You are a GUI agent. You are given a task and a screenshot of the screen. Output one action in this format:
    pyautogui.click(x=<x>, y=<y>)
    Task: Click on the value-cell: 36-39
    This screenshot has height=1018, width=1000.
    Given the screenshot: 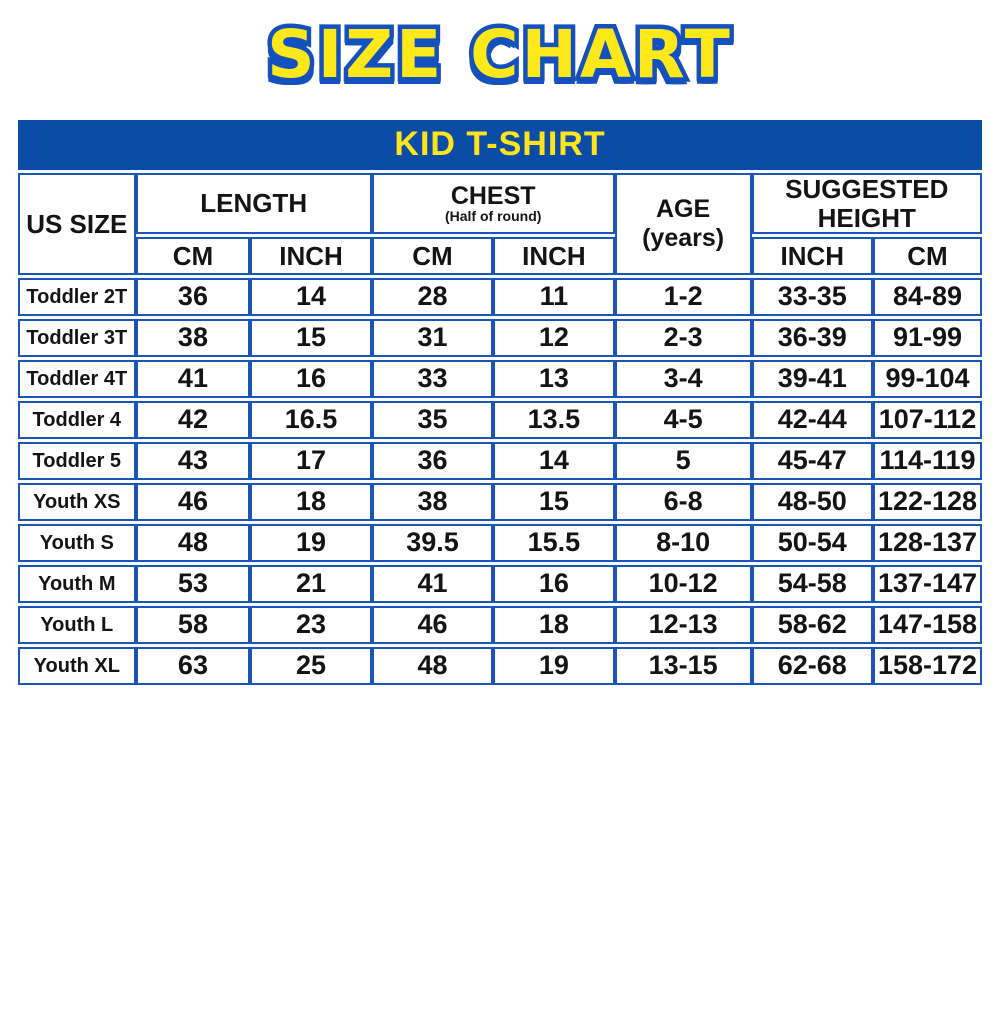 What is the action you would take?
    pyautogui.click(x=812, y=338)
    